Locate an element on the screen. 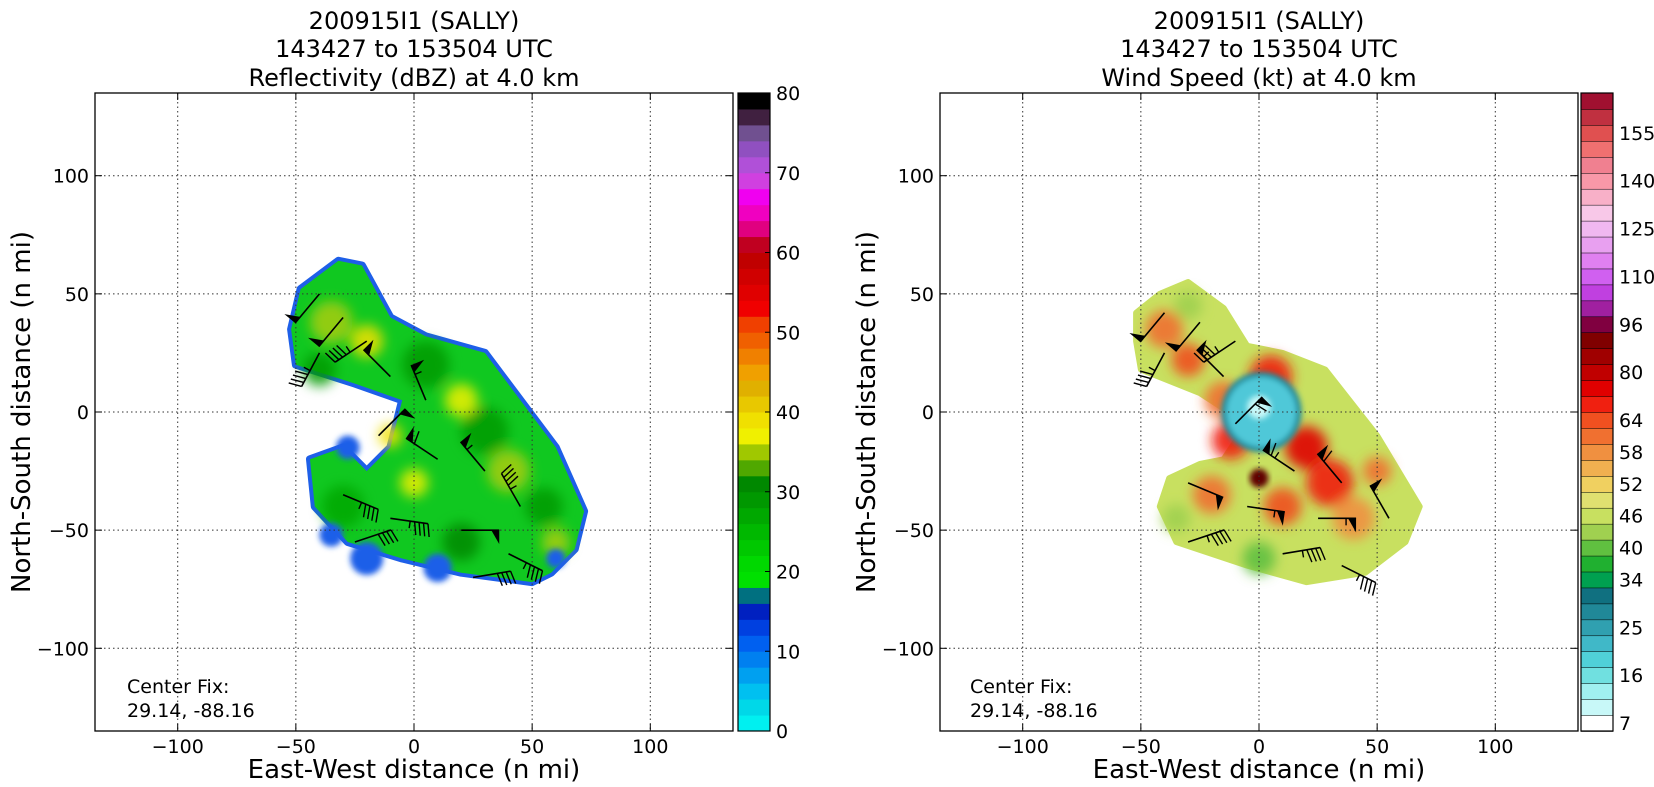 The image size is (1654, 787). colorbar-tick-label: 80 is located at coordinates (1631, 373).